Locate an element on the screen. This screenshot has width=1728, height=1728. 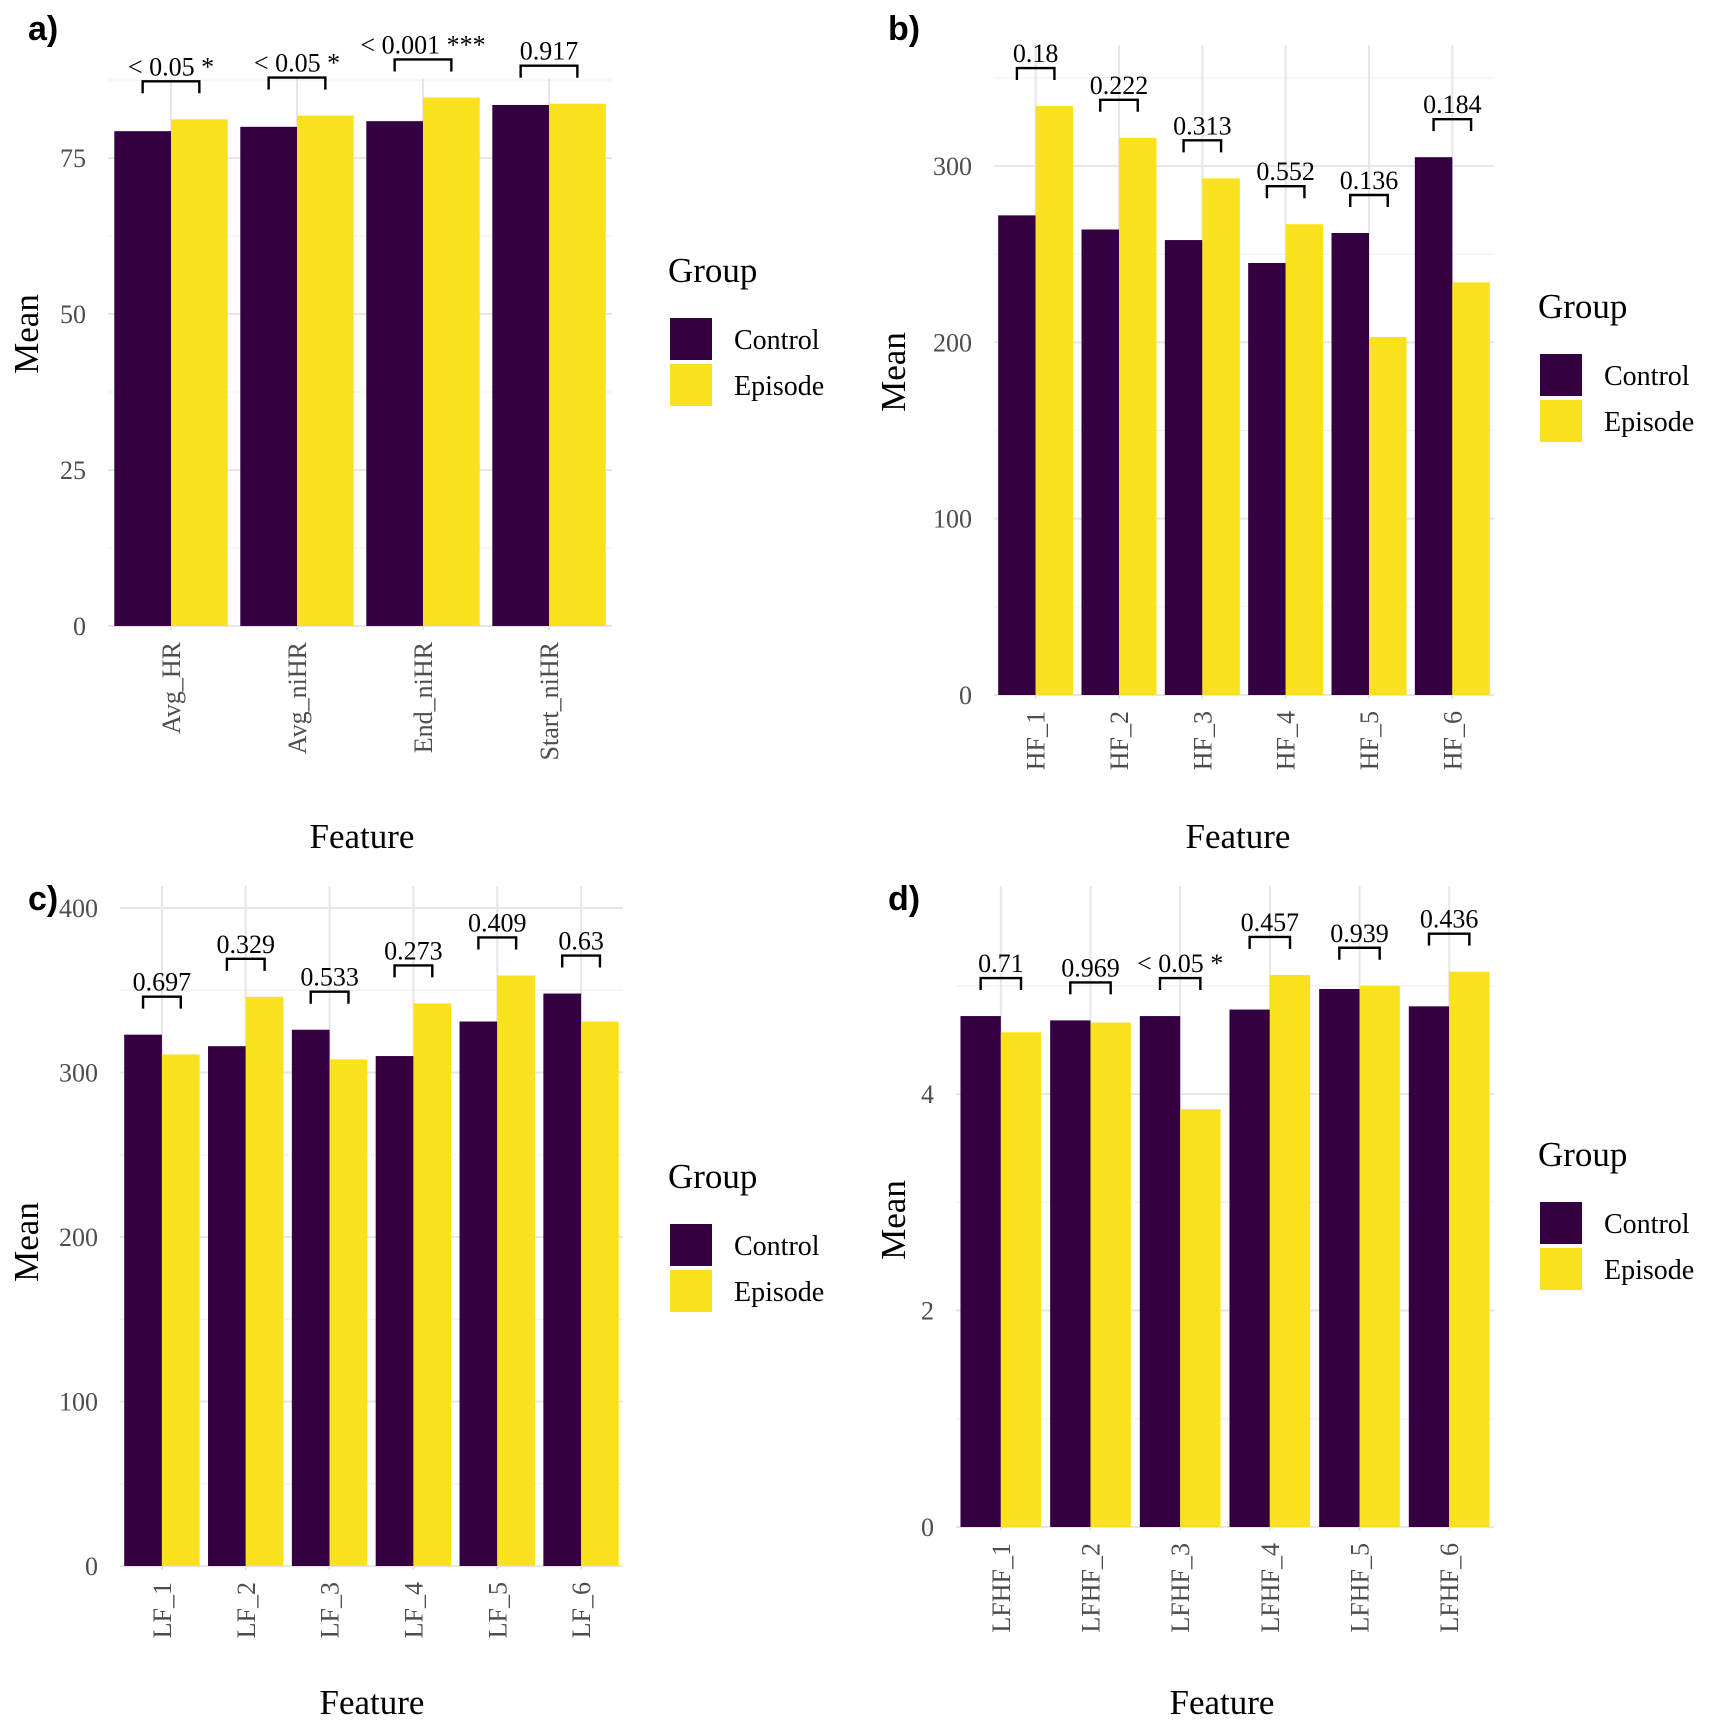
y-tick-label: 25 is located at coordinates (73, 470).